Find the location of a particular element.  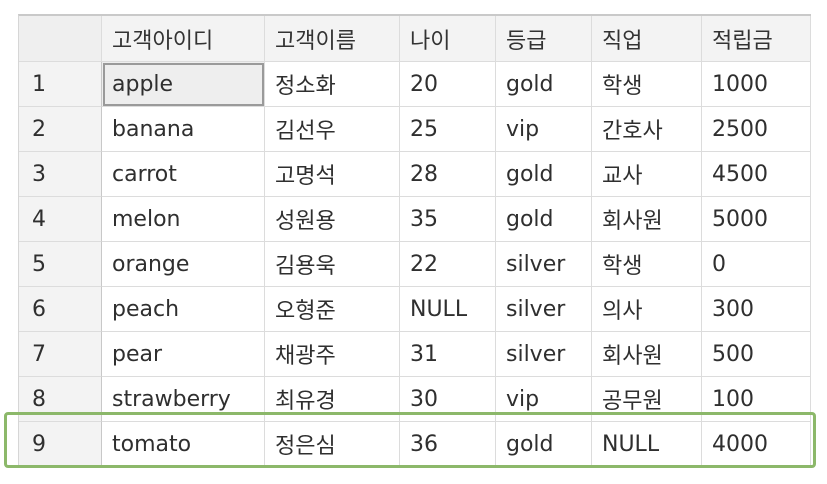

table-cell-points: 100 is located at coordinates (756, 399).